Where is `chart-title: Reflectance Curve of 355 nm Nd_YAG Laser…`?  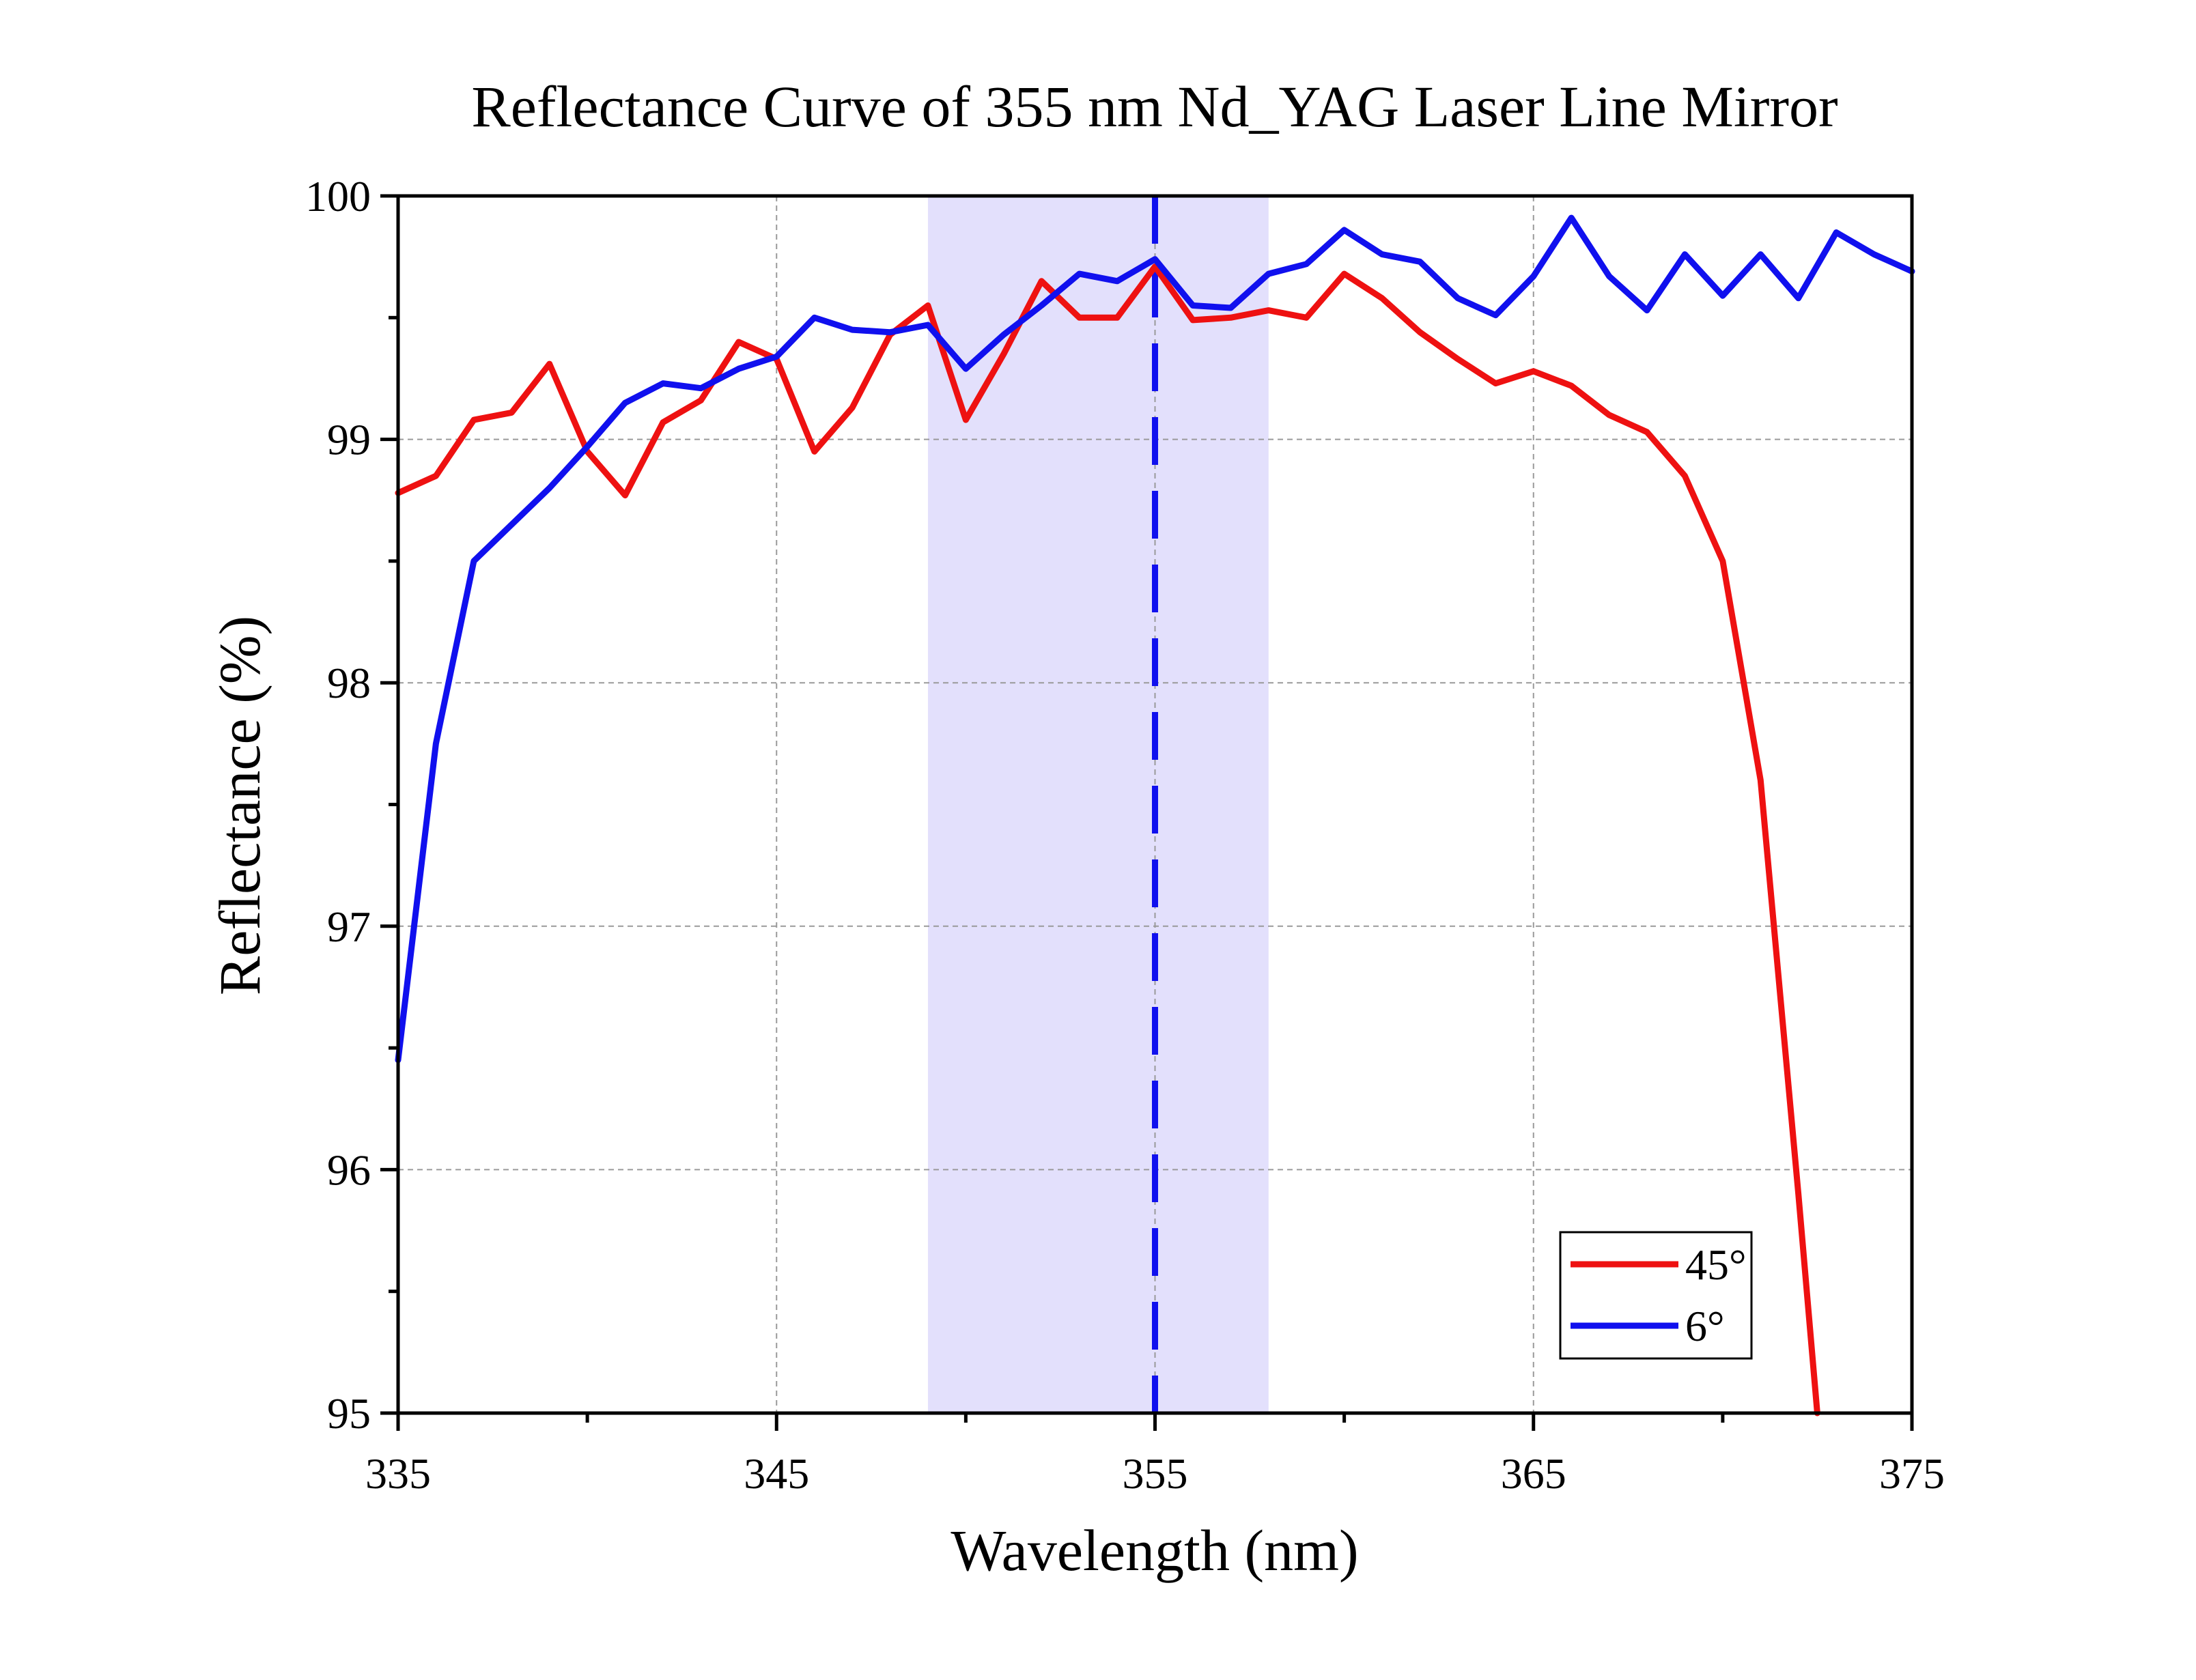
chart-title: Reflectance Curve of 355 nm Nd_YAG Laser… is located at coordinates (1154, 106).